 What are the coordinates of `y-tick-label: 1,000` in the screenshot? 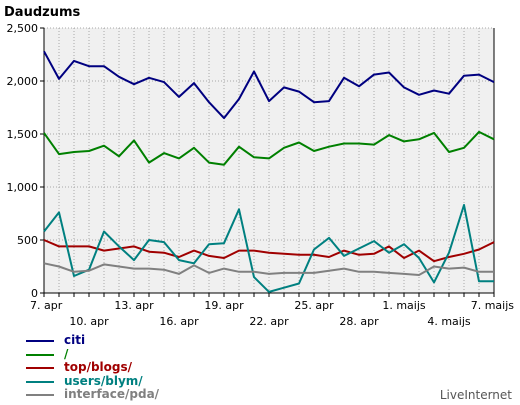 It's located at (23, 187).